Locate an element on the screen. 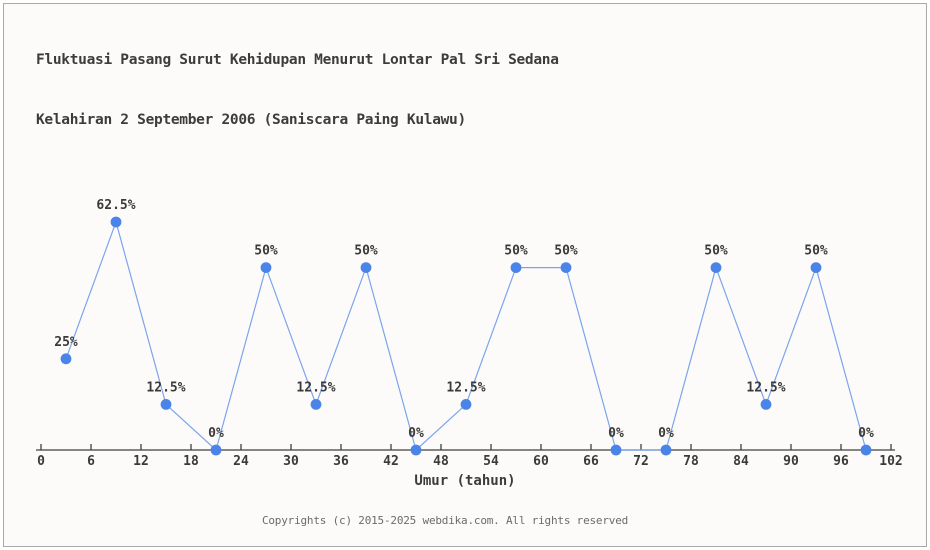 The width and height of the screenshot is (930, 550). x-axis-tick-label: 72 is located at coordinates (641, 461).